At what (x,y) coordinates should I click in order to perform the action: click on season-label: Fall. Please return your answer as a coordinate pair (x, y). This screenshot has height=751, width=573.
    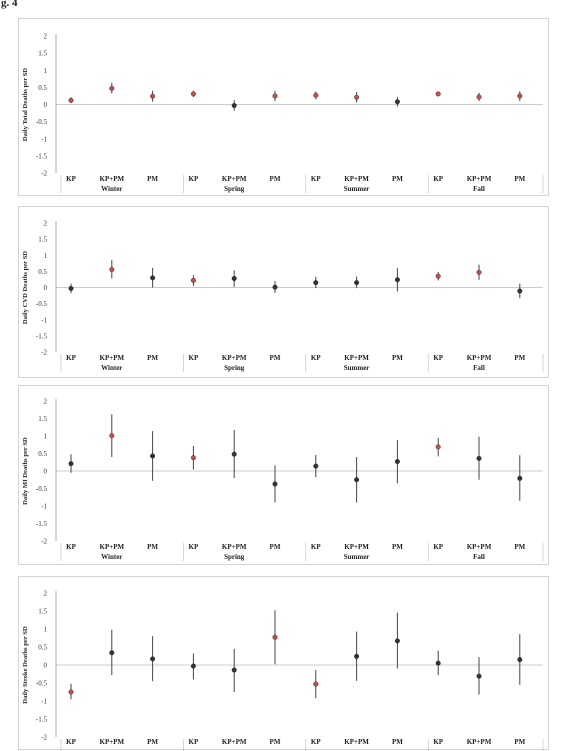
    Looking at the image, I should click on (479, 557).